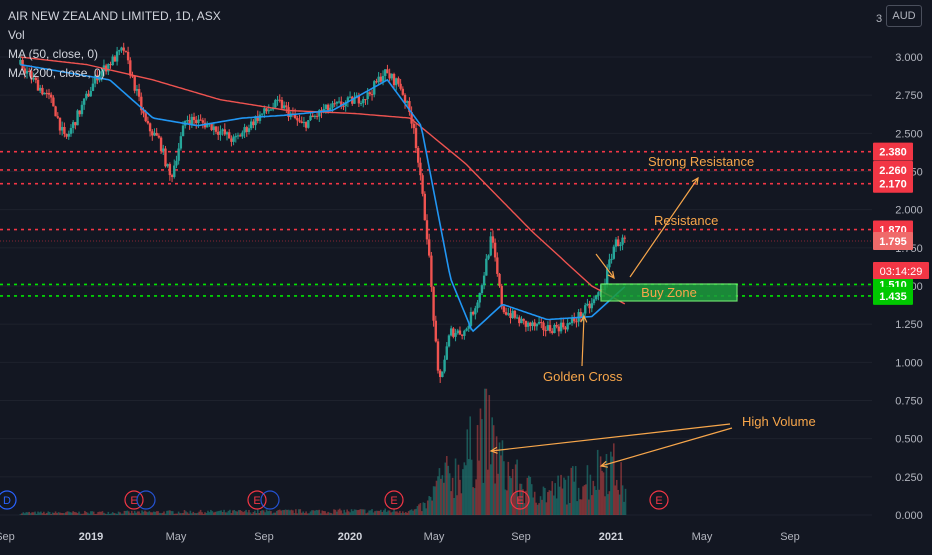 Image resolution: width=932 pixels, height=555 pixels. Describe the element at coordinates (909, 440) in the screenshot. I see `price-tick-label: 0.500` at that location.